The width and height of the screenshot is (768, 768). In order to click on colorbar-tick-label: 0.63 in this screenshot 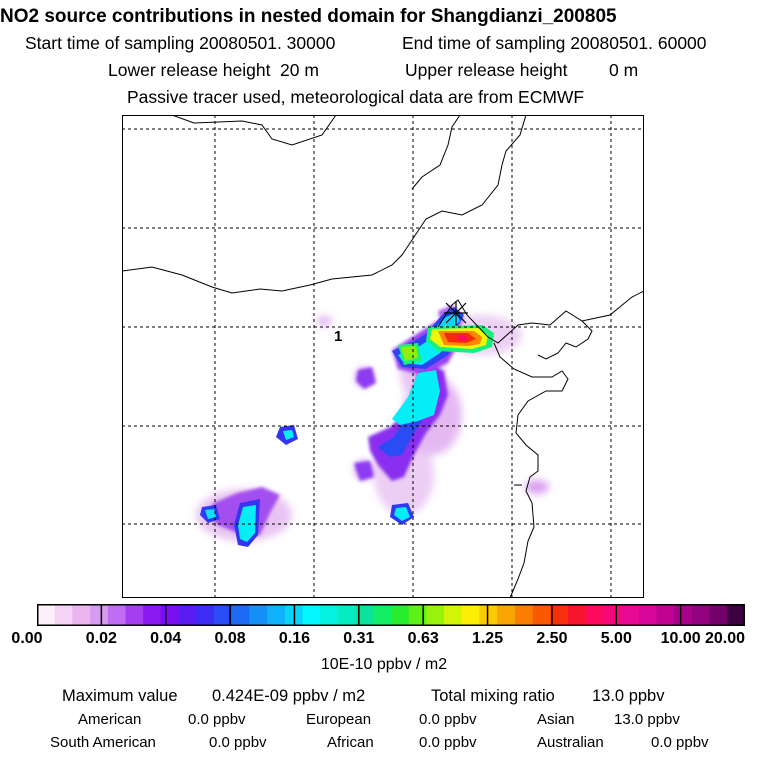, I will do `click(423, 638)`.